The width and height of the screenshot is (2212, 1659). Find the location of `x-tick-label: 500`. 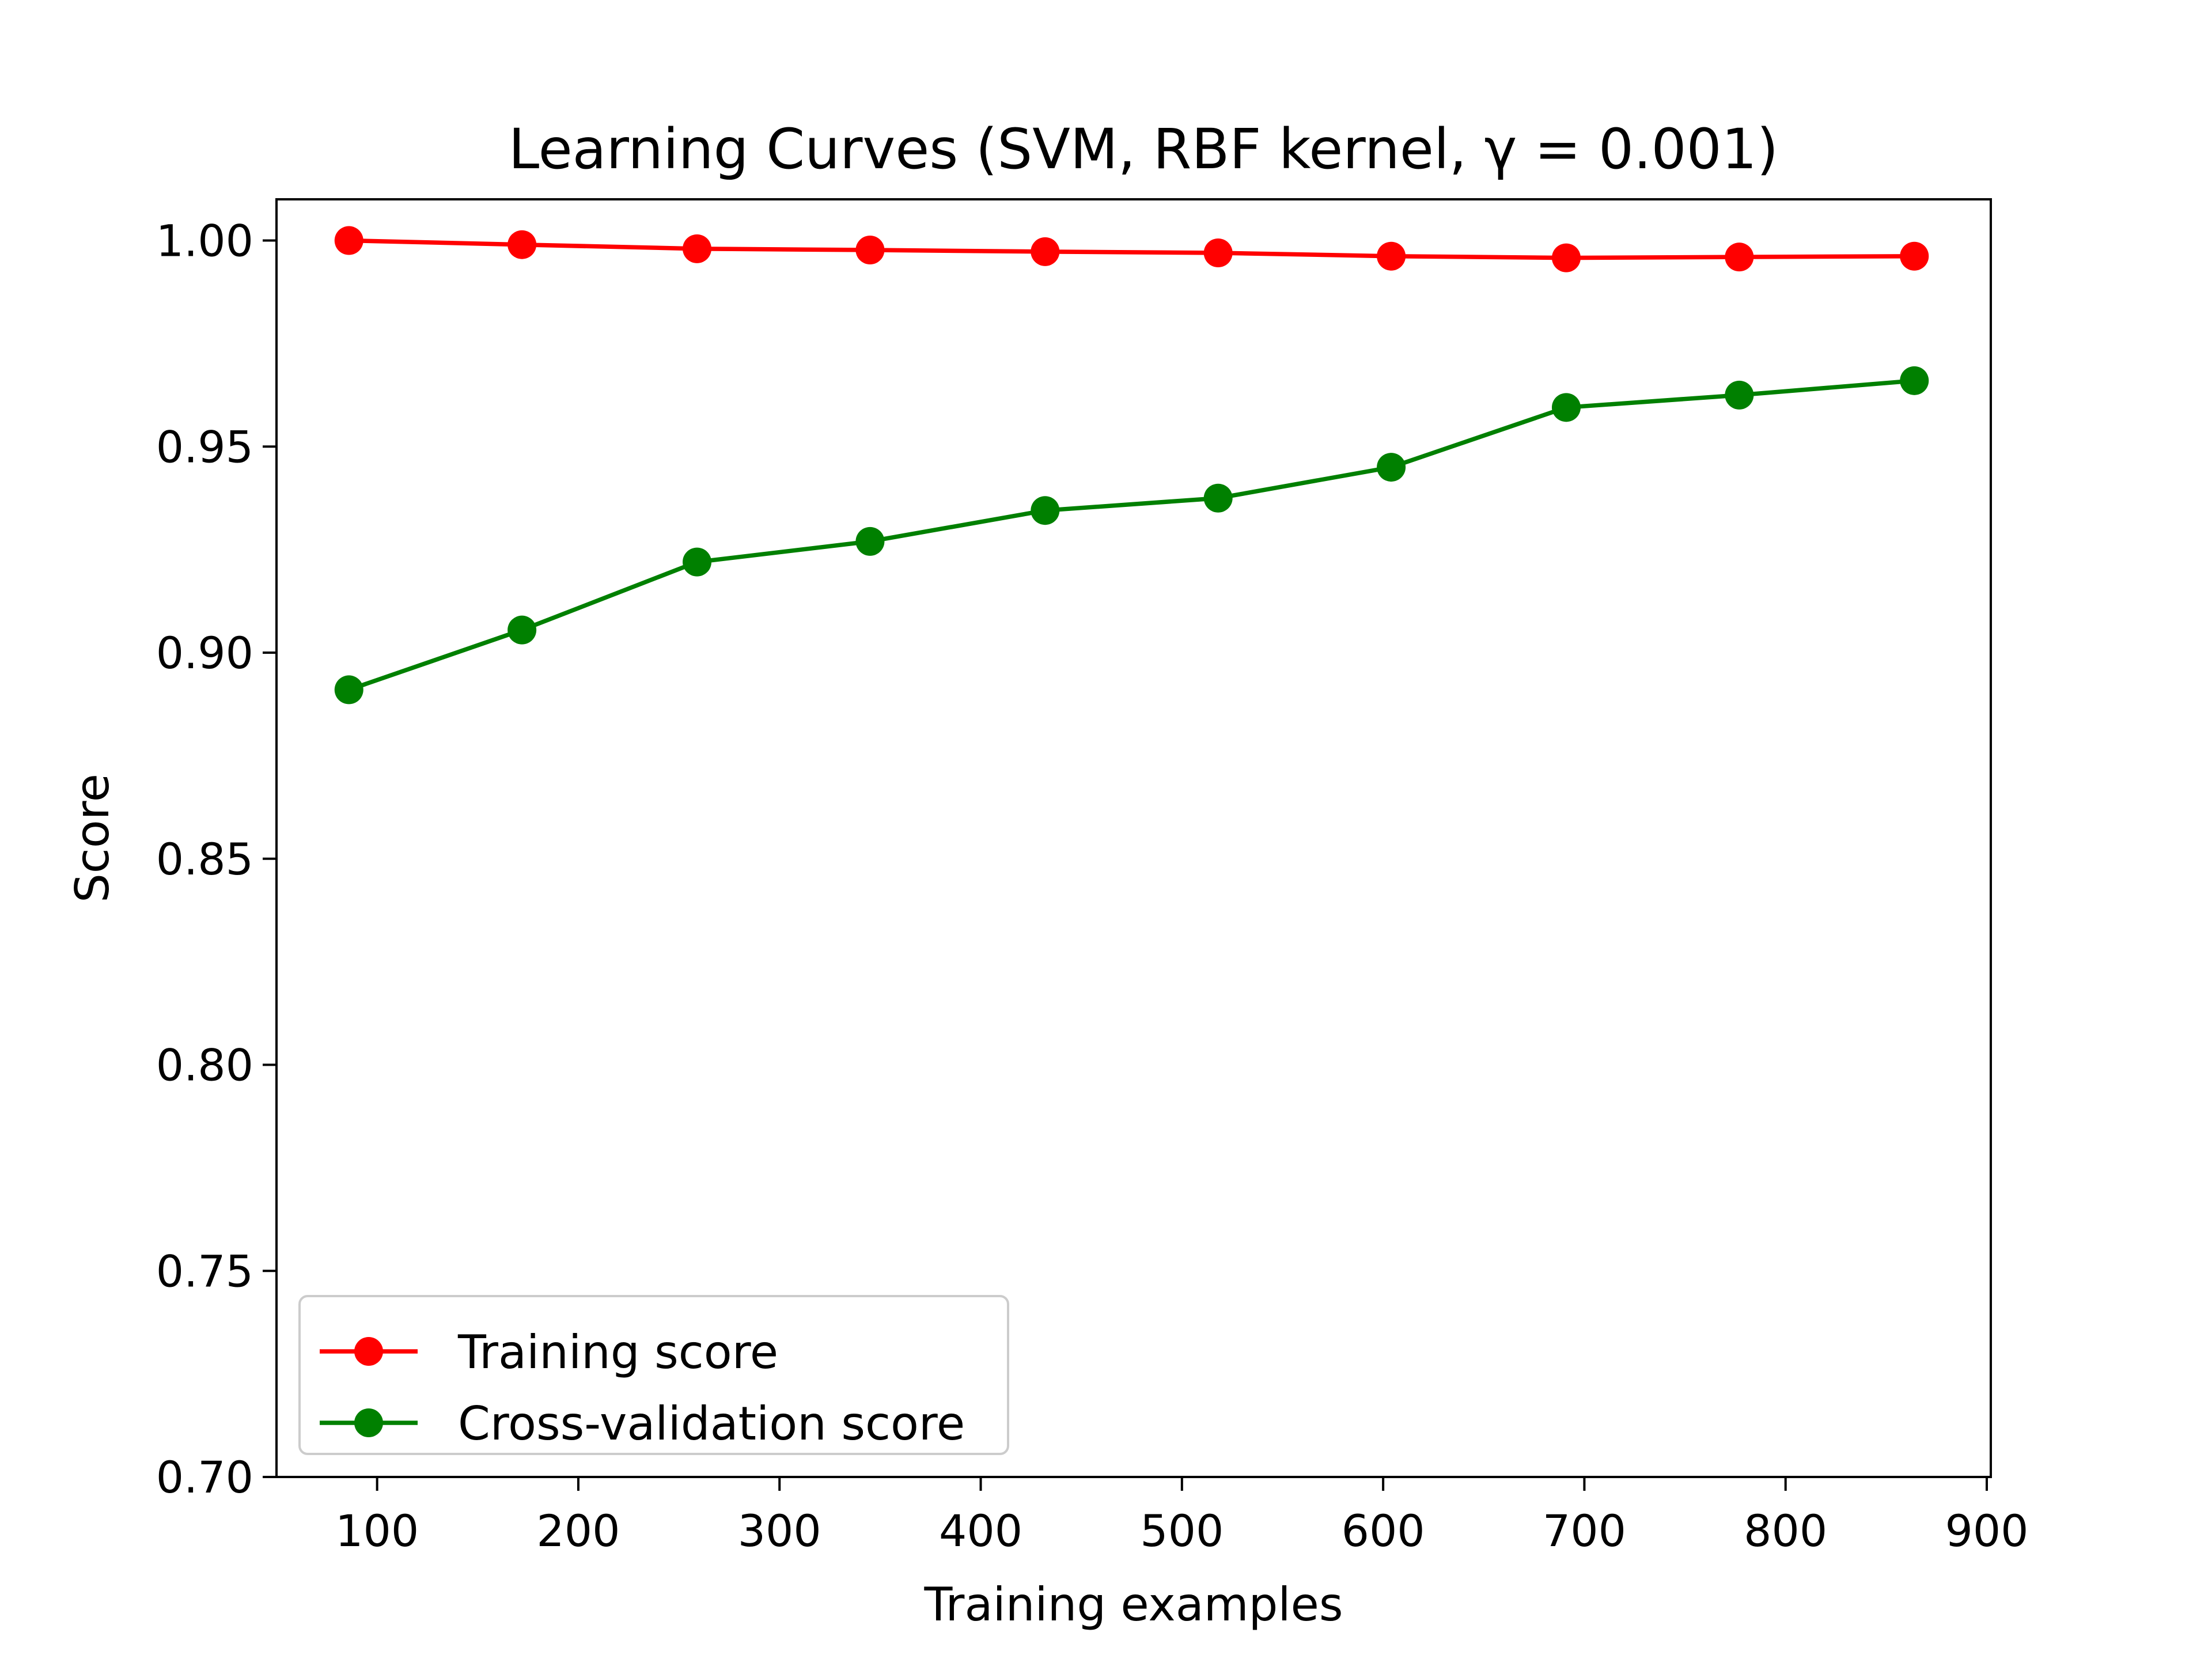

x-tick-label: 500 is located at coordinates (1182, 1530).